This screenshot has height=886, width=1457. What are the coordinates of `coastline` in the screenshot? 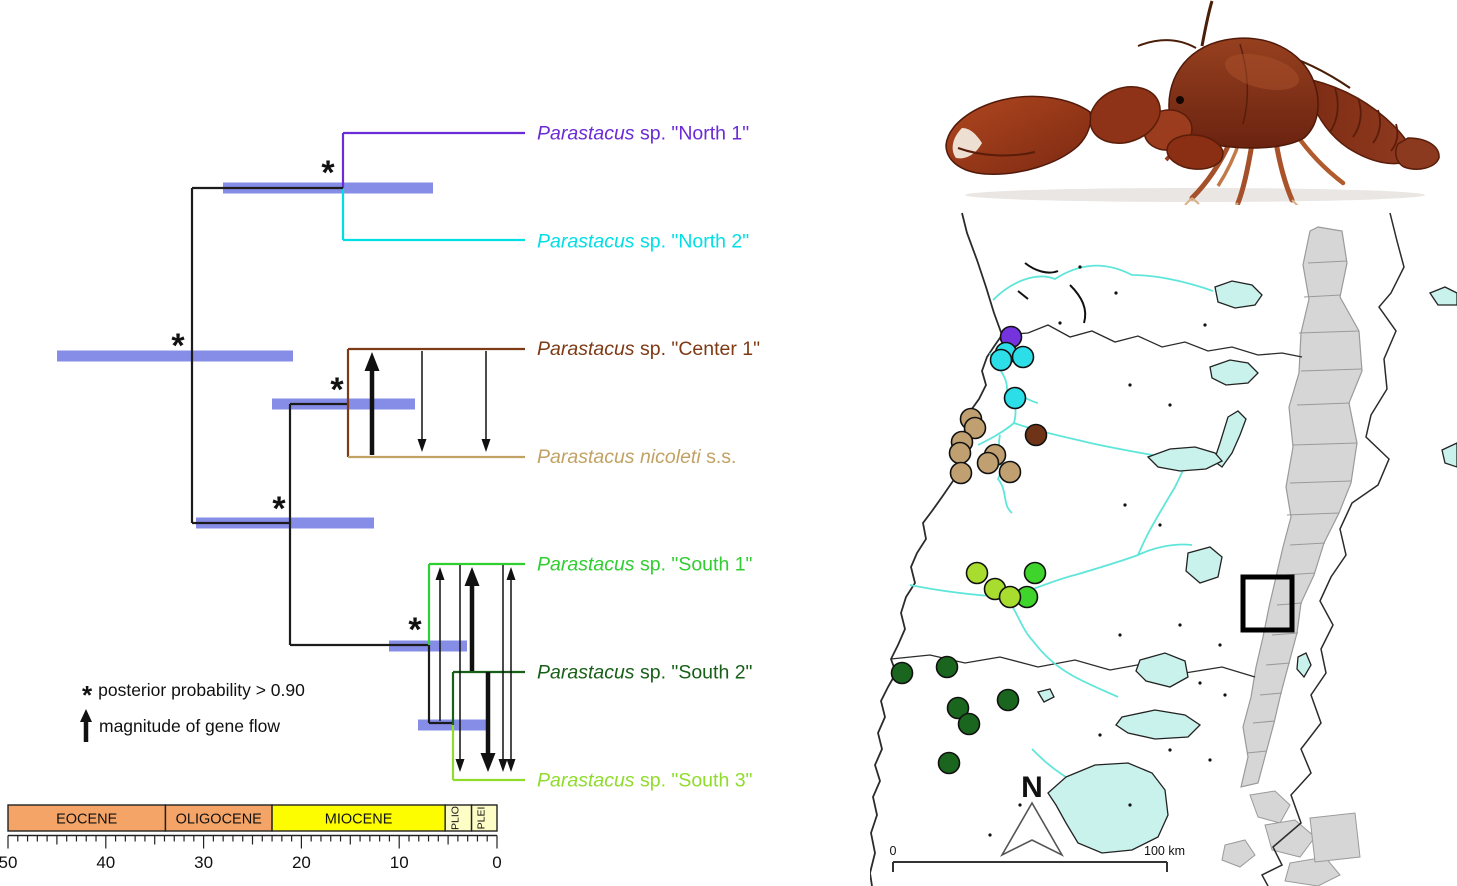 It's located at (937, 549).